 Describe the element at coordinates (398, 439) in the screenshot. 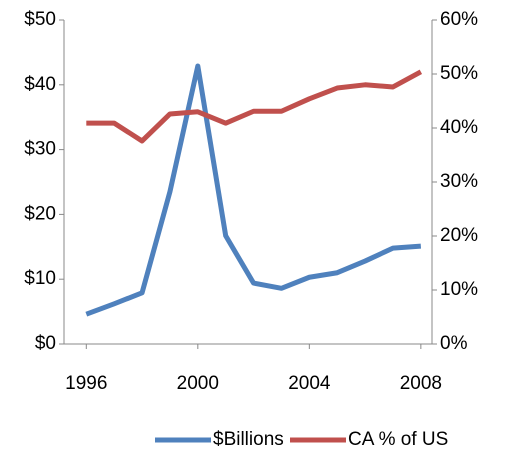

I see `legend-label: CA % of US` at that location.